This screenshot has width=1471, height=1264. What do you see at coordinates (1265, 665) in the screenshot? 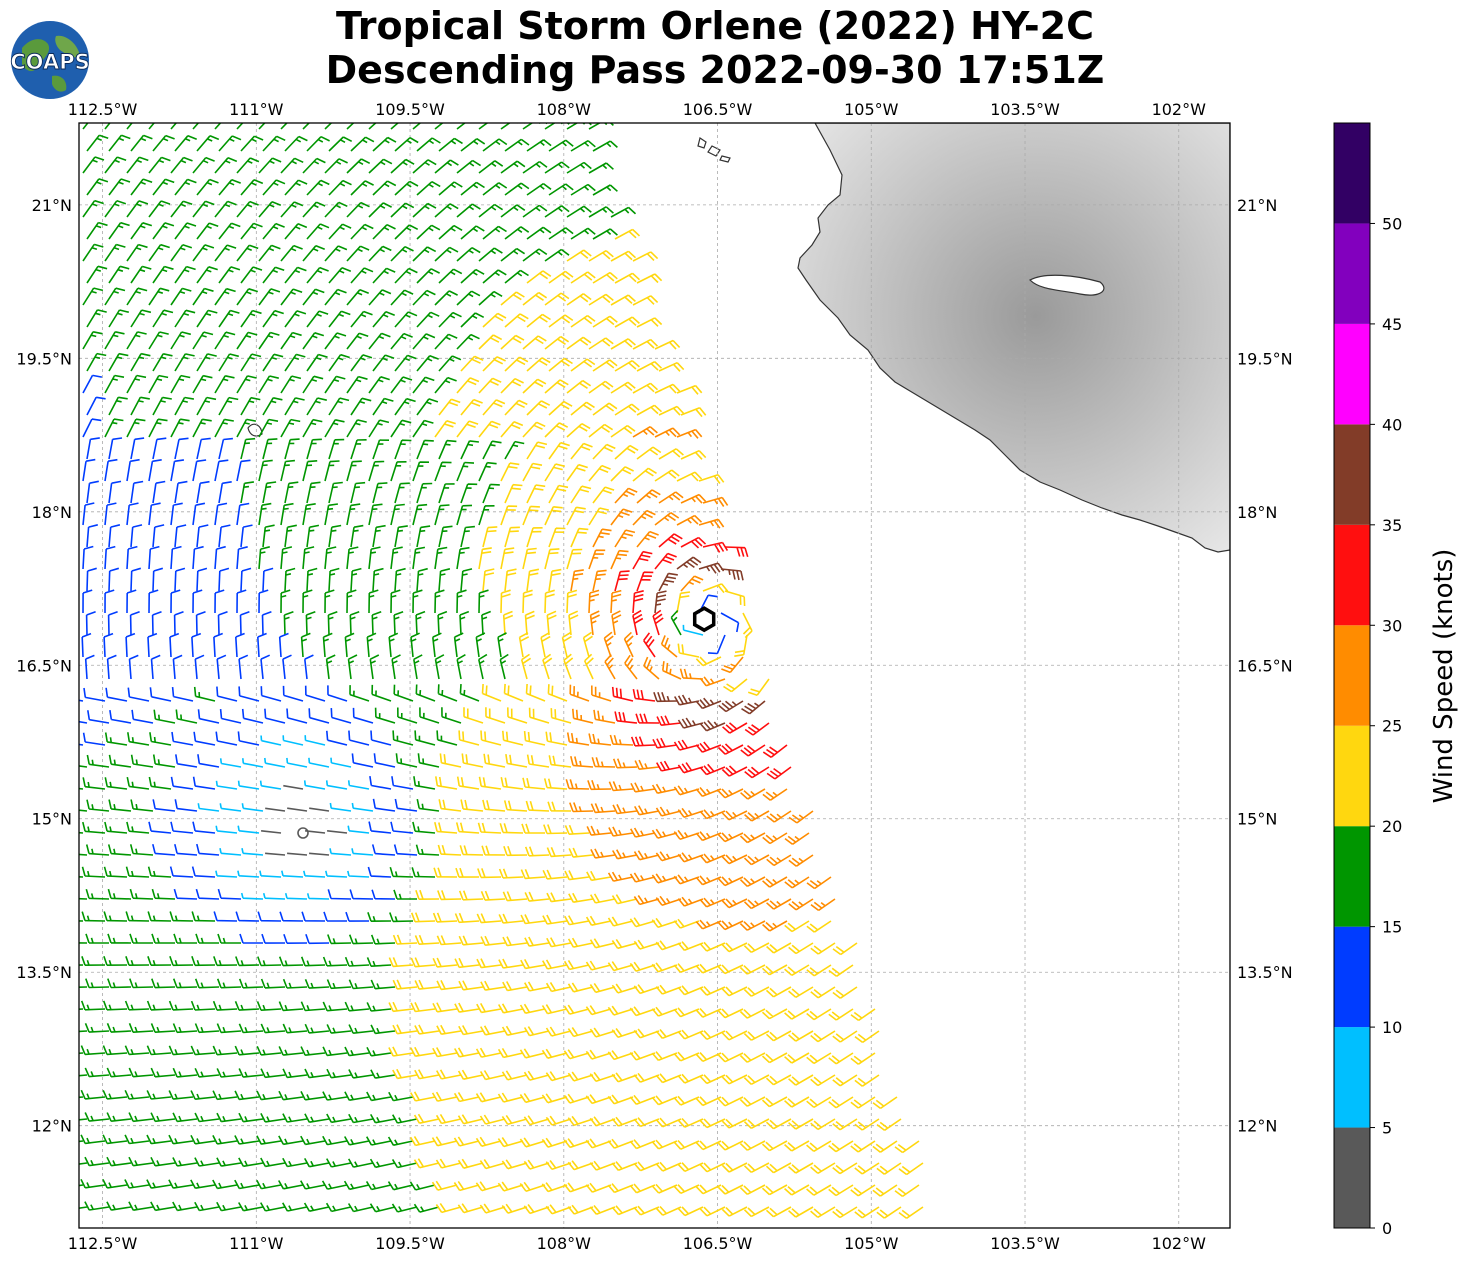
I see `lat-label-right: 16.5°N` at bounding box center [1265, 665].